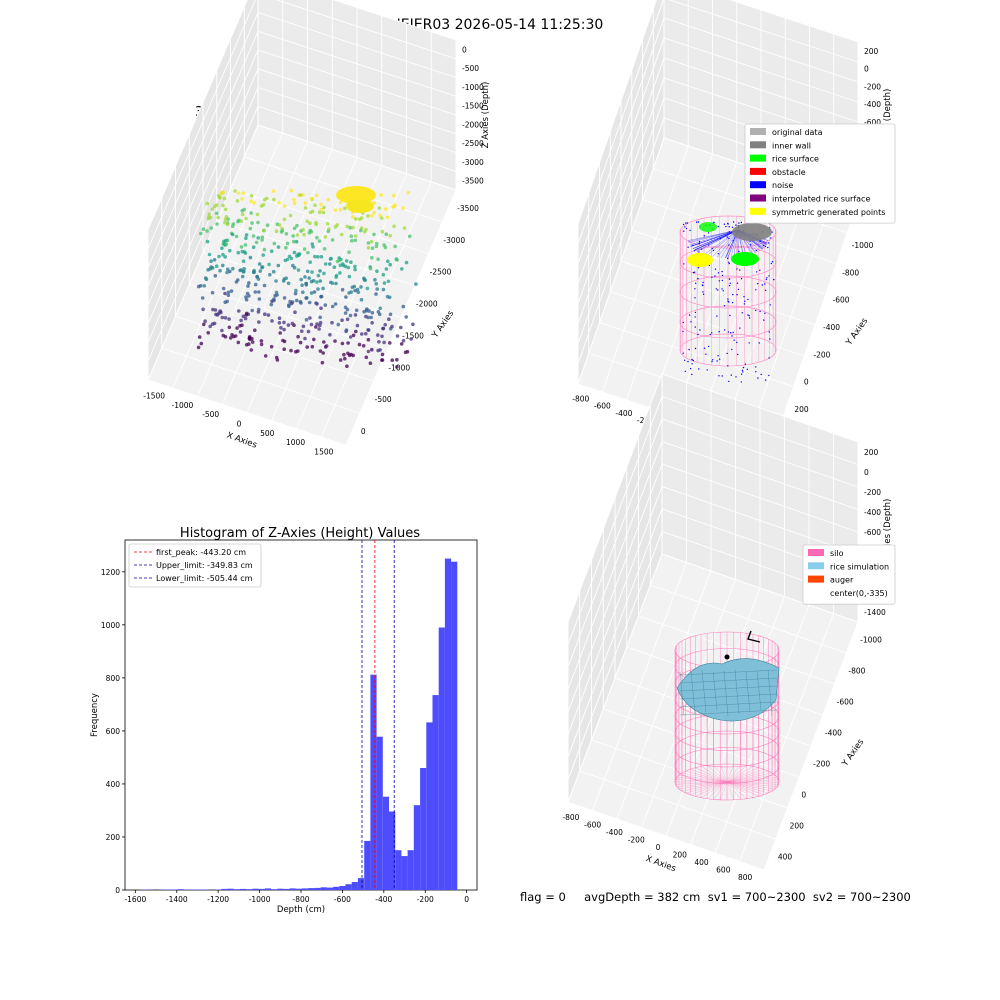  Describe the element at coordinates (797, 826) in the screenshot. I see `y-tick-label: 200` at that location.